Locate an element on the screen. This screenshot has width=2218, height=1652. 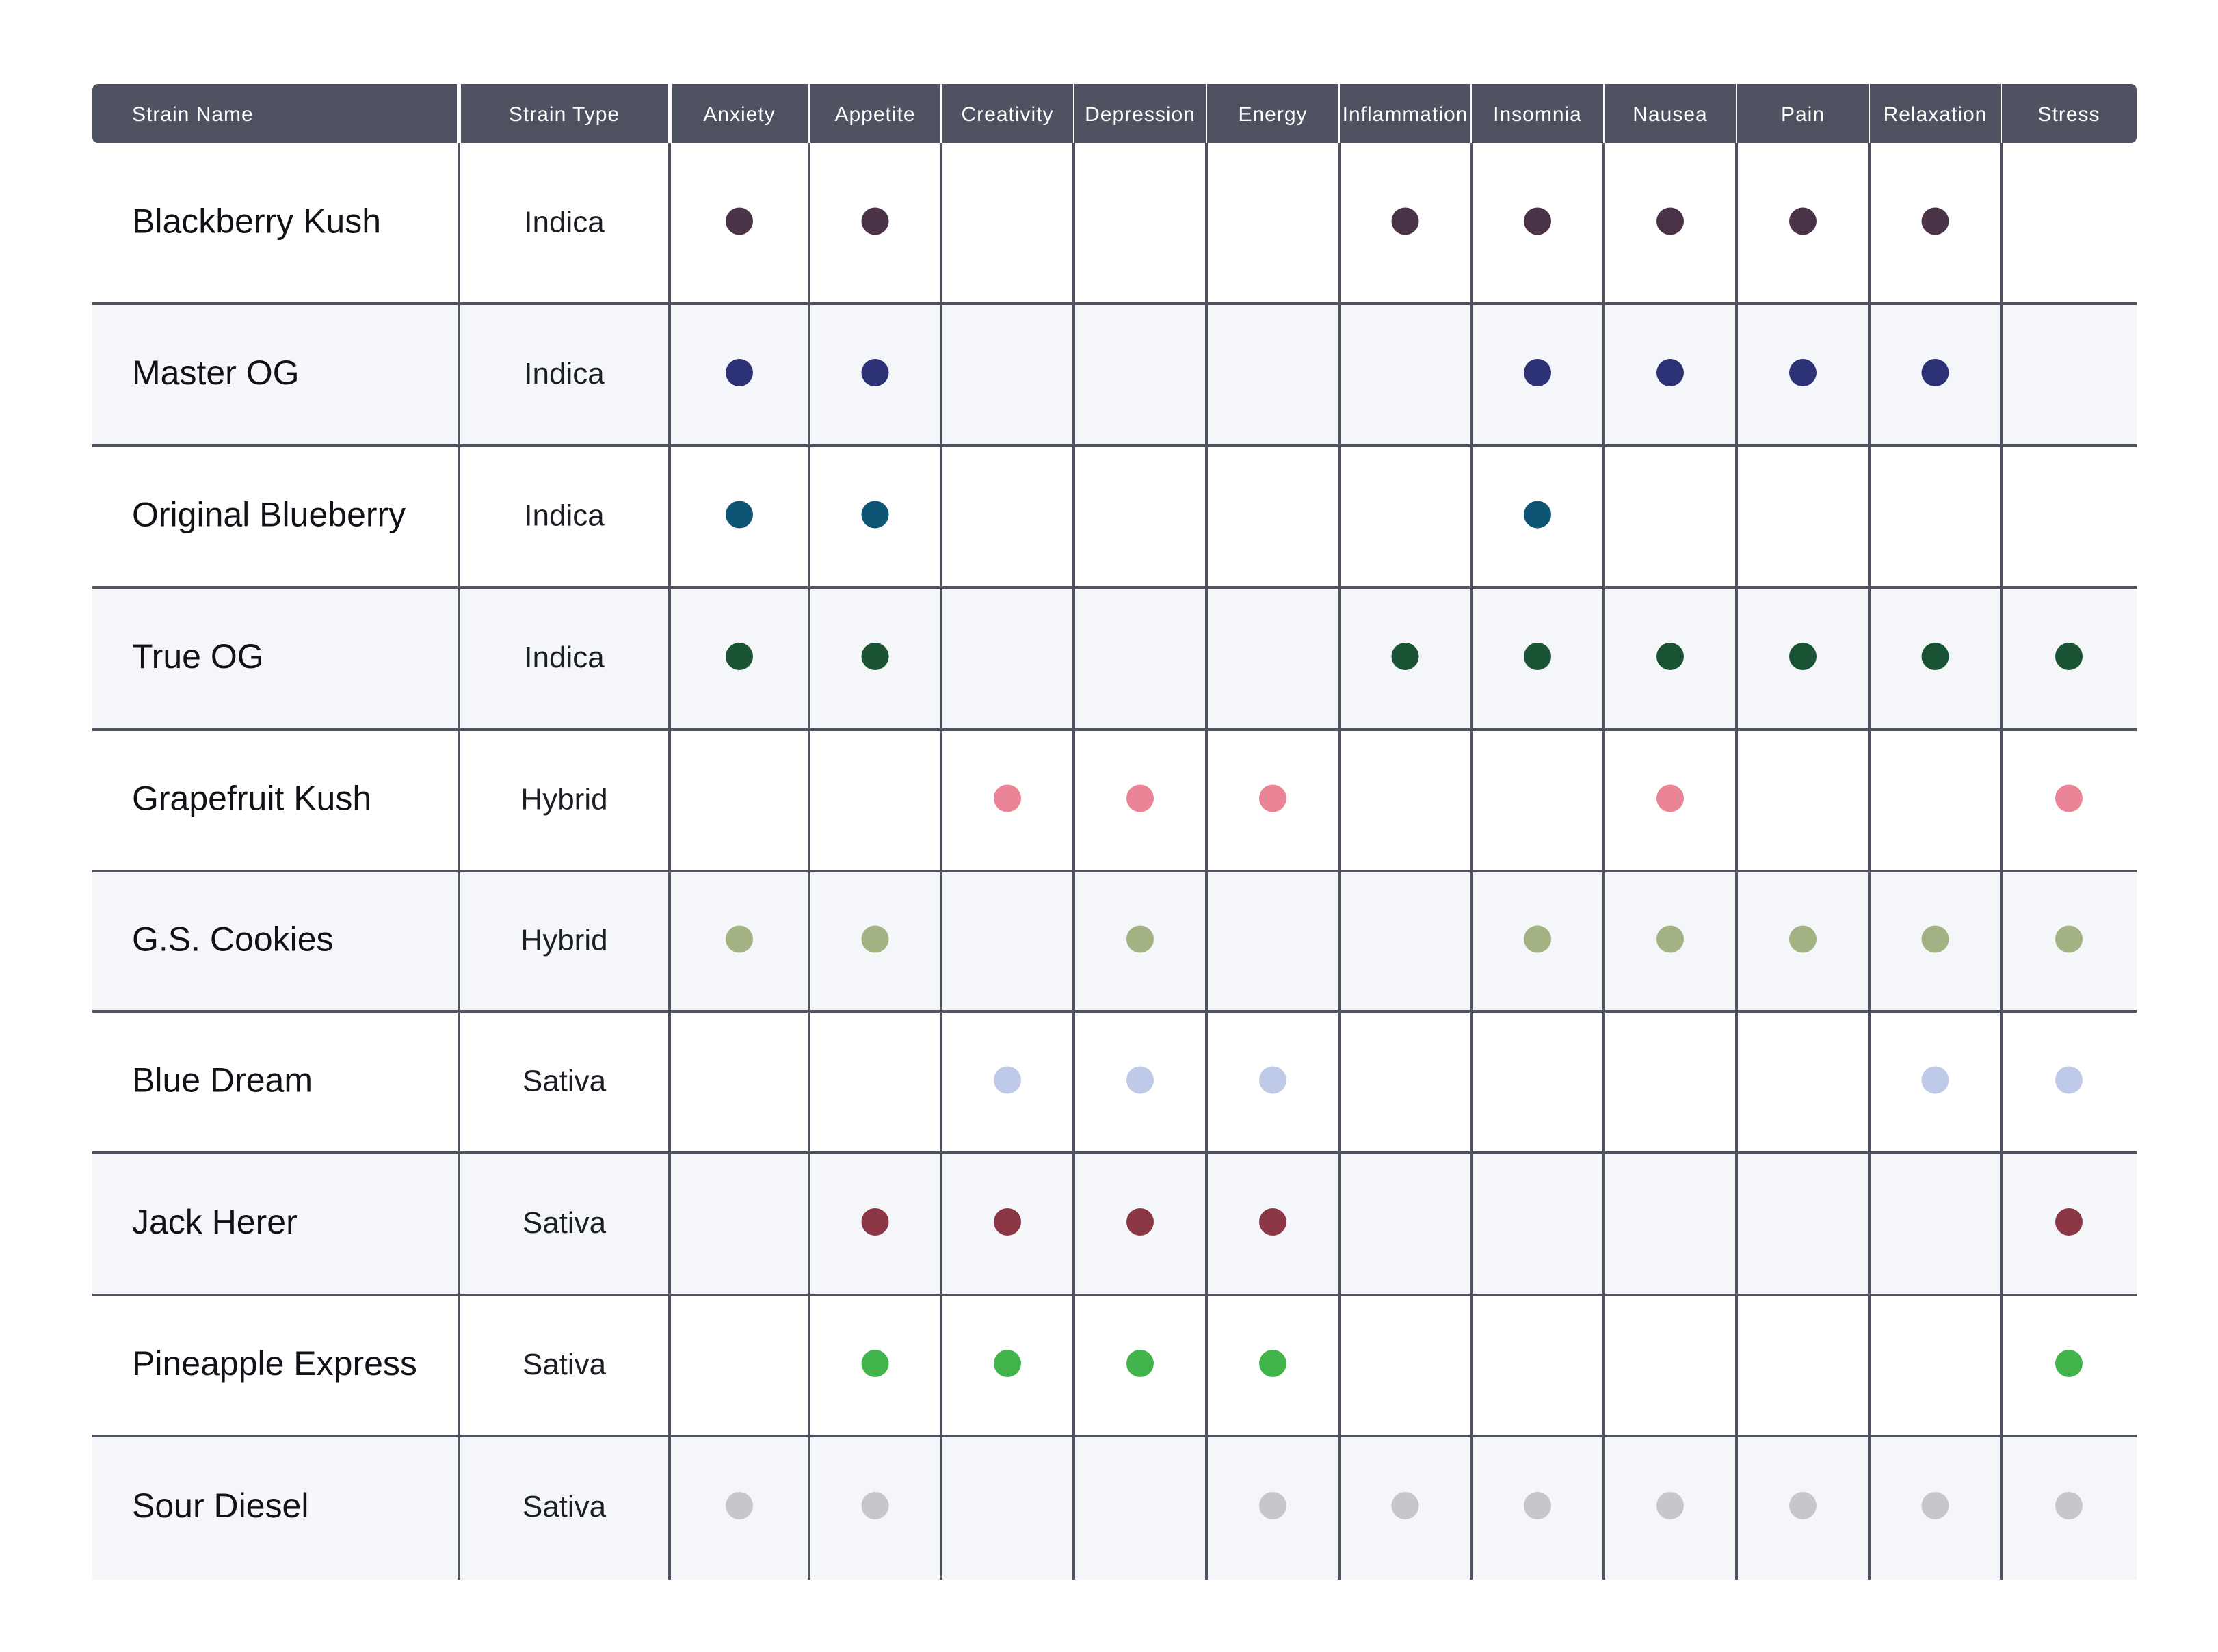
column-header-relaxation: Relaxation is located at coordinates (1936, 114).